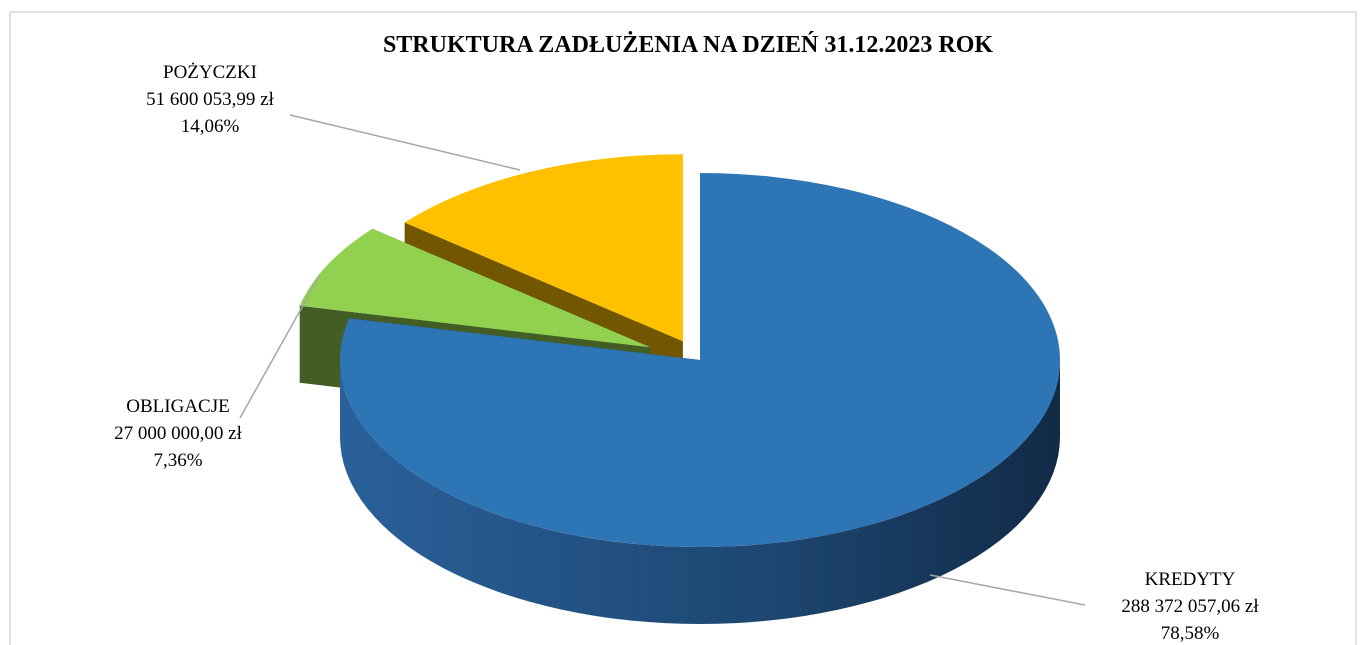 Image resolution: width=1367 pixels, height=645 pixels. What do you see at coordinates (210, 72) in the screenshot?
I see `category-label: POŻYCZKI` at bounding box center [210, 72].